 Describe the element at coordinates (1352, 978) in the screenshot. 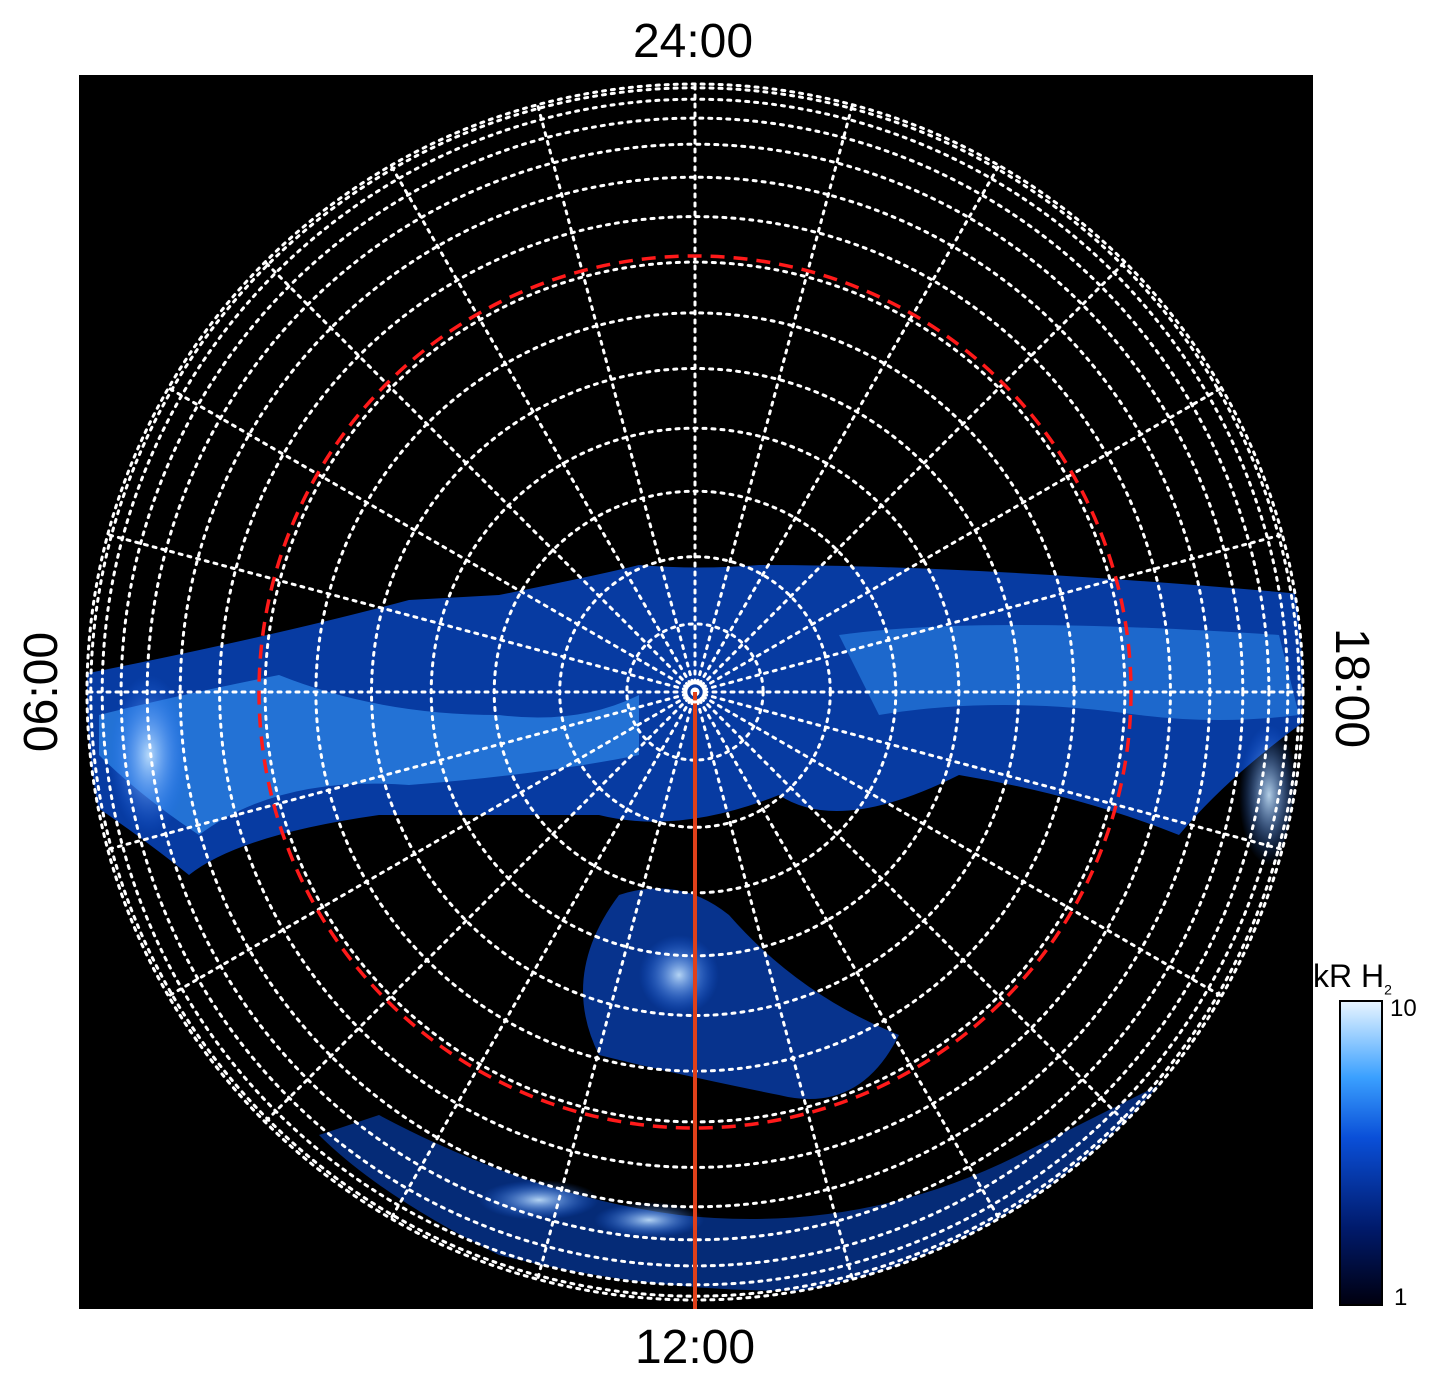

I see `colorbar-title: kR H2` at that location.